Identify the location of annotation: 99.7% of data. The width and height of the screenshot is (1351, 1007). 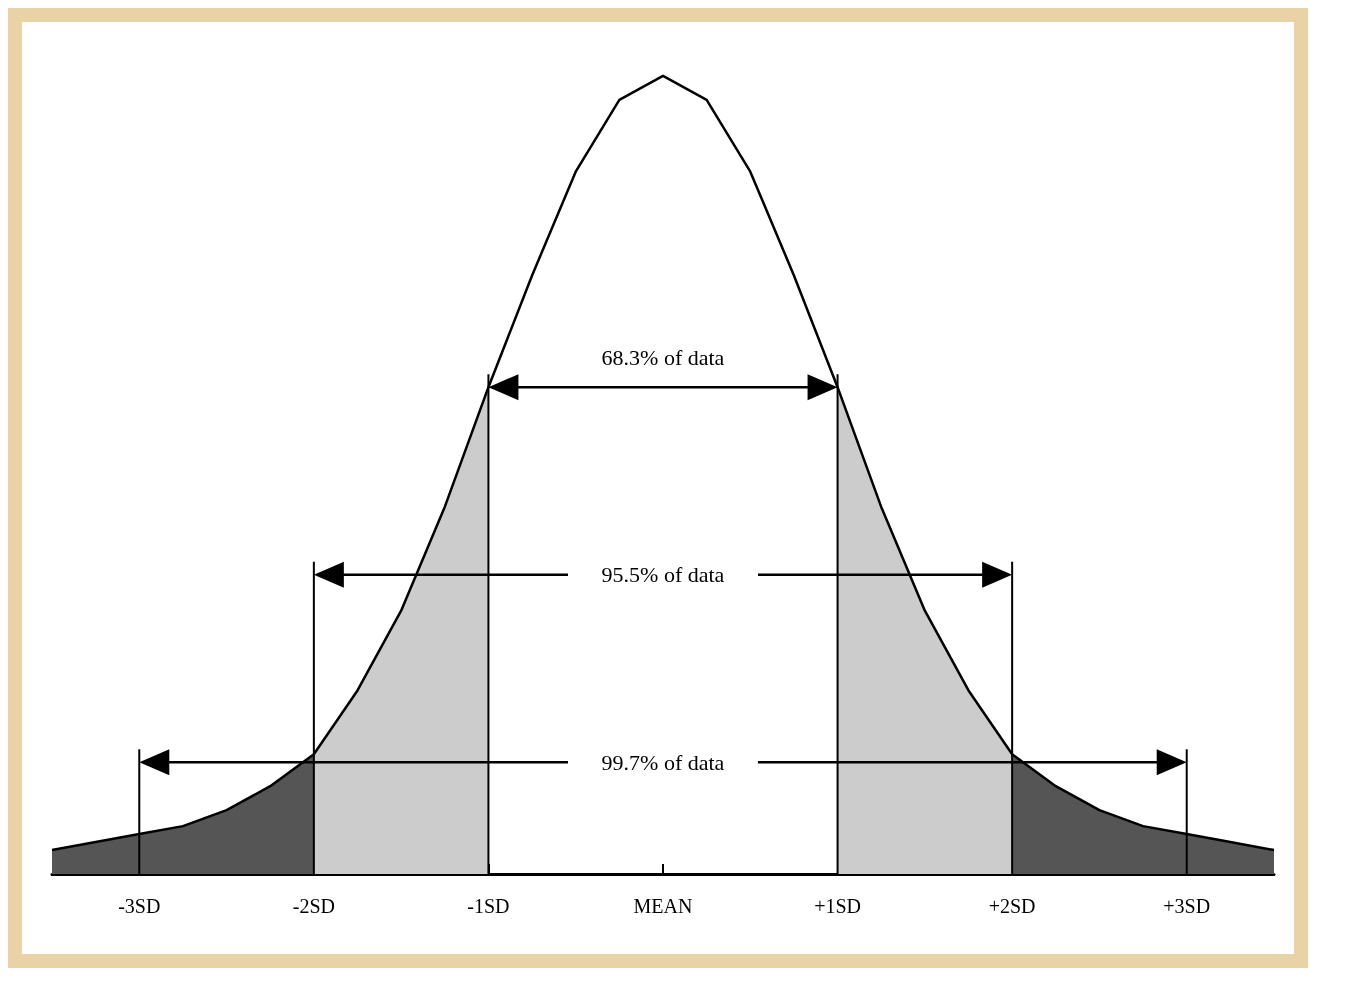
(663, 762).